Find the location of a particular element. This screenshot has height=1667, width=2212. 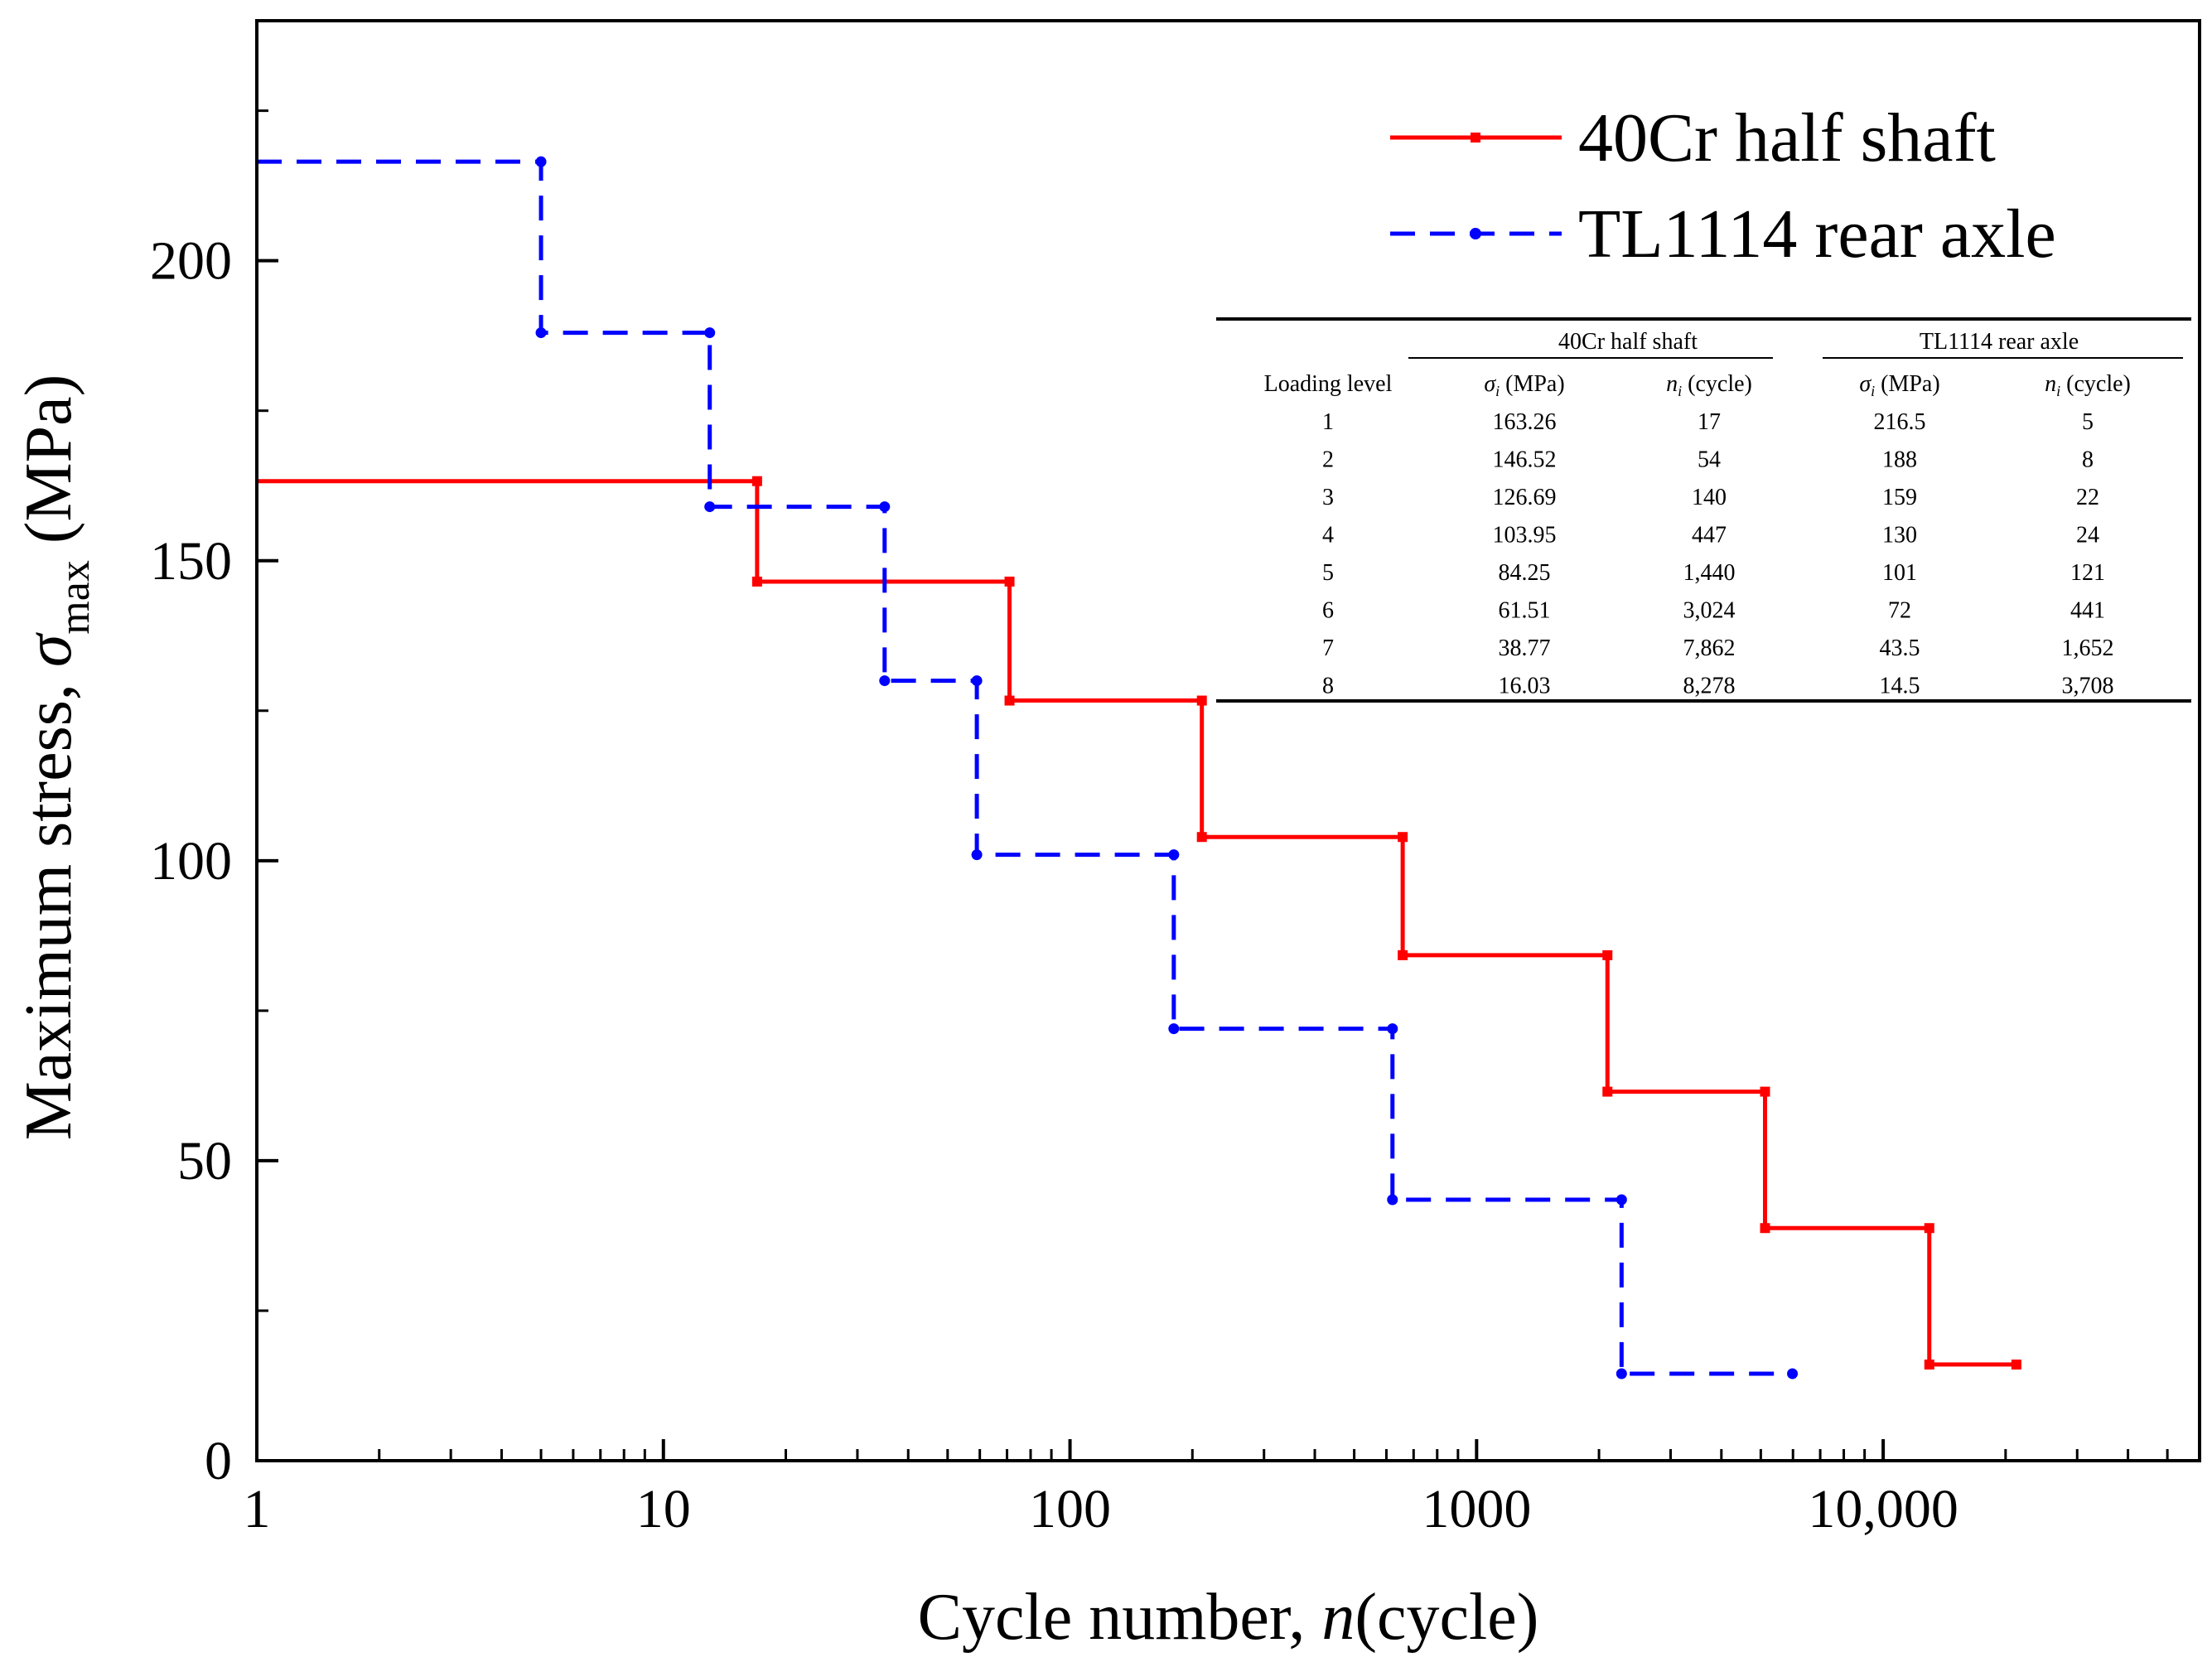

x-tick-label: 1000 is located at coordinates (1476, 1509).